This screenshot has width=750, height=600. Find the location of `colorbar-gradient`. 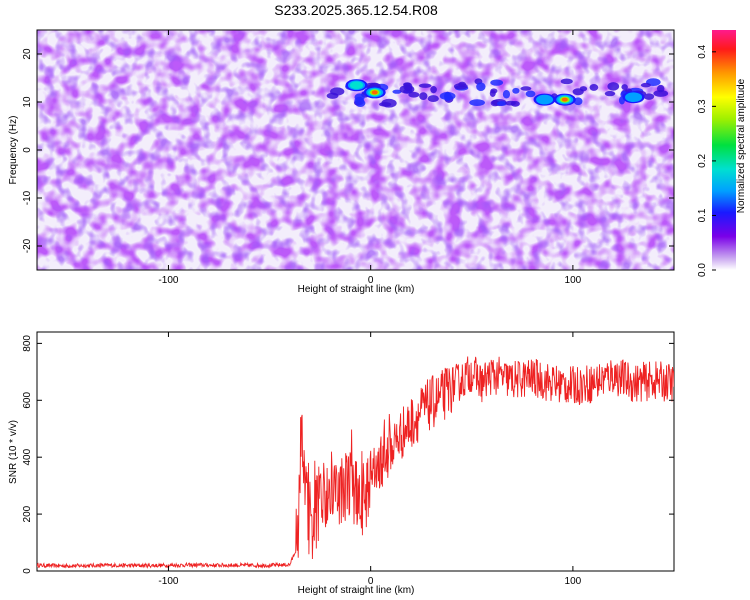

colorbar-gradient is located at coordinates (724, 150).